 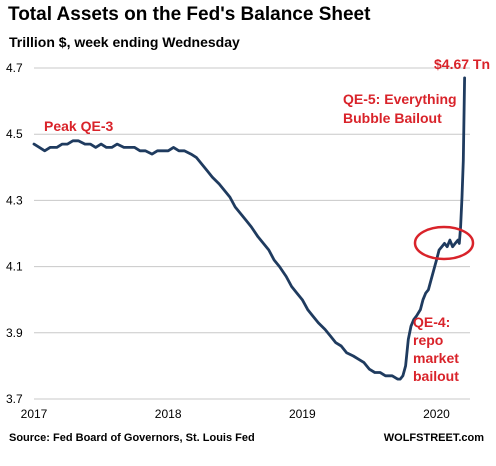 I want to click on annotation-last-value: $4.67 Tn, so click(x=462, y=64).